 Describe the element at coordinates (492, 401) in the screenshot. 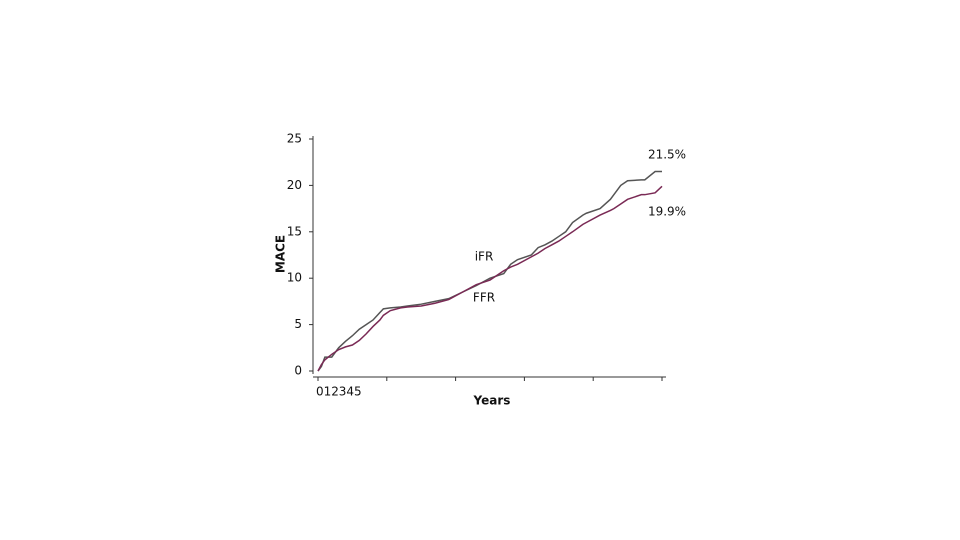

I see `x-axis-label: Years` at that location.